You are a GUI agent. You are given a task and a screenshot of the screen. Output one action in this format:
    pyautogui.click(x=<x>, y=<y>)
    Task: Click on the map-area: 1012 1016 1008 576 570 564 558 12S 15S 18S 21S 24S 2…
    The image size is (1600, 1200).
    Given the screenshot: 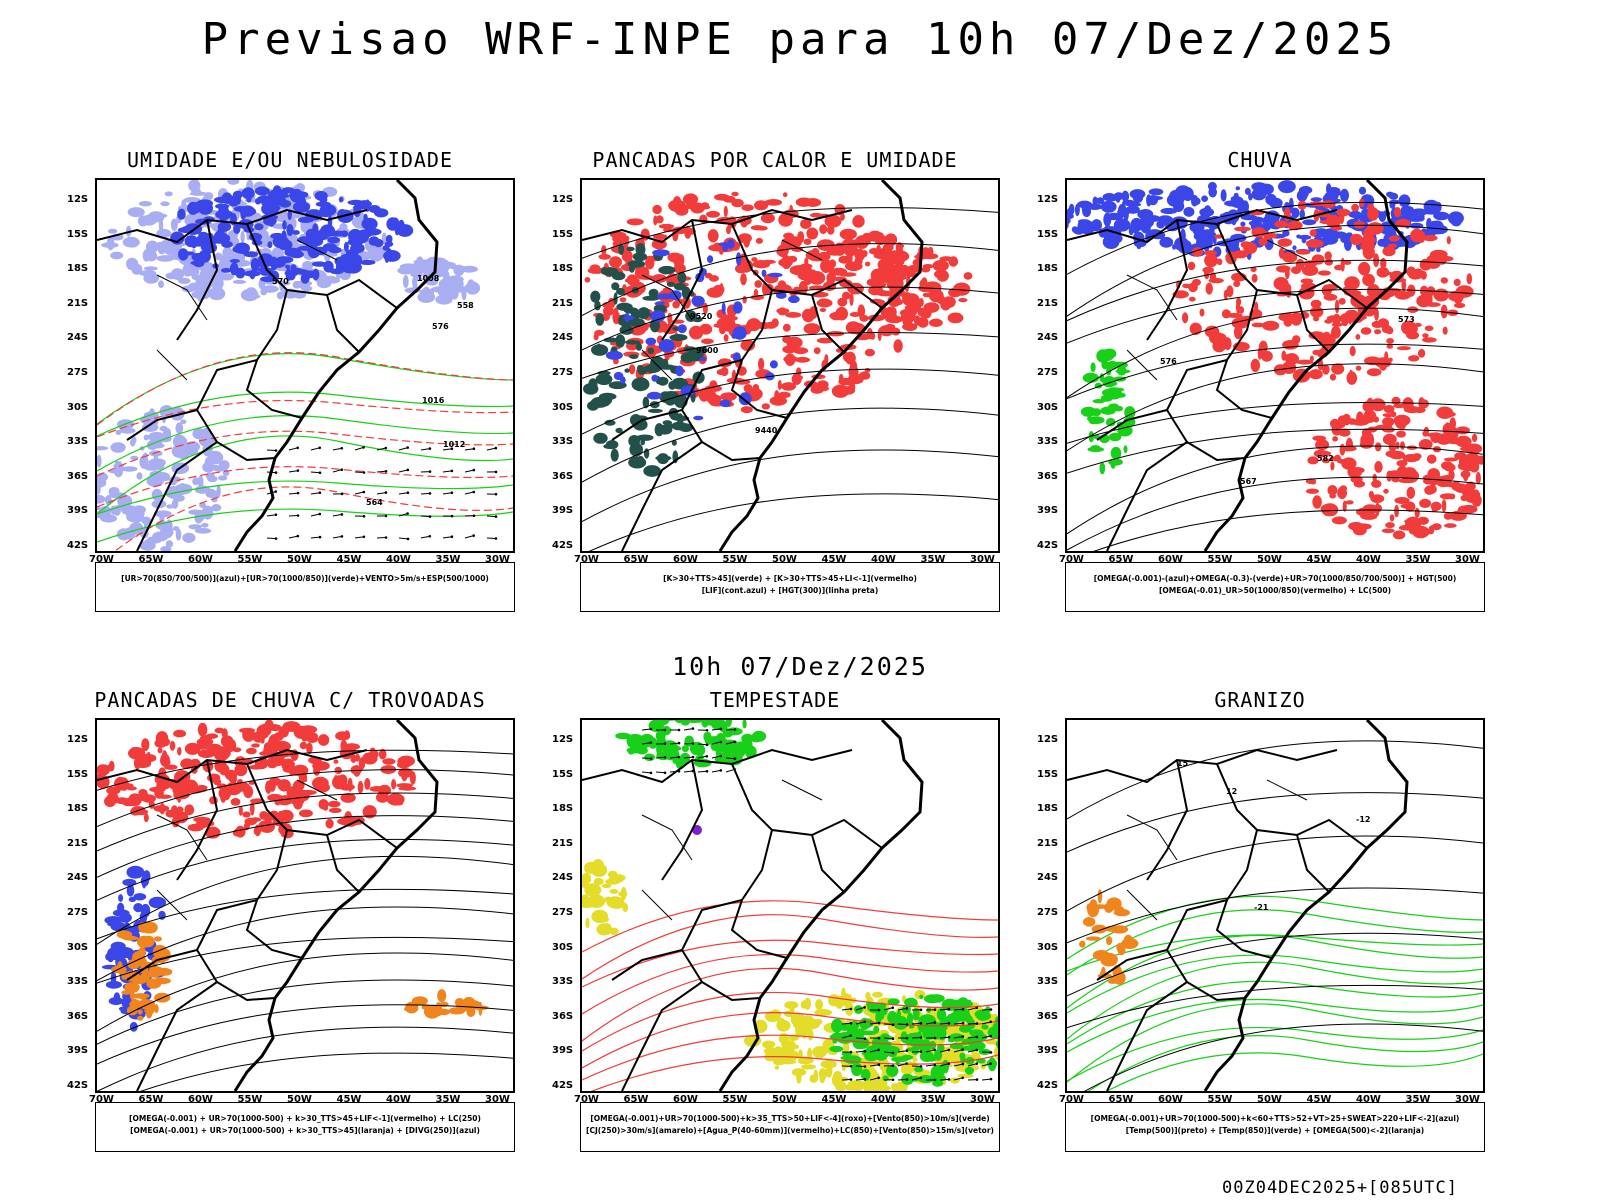 What is the action you would take?
    pyautogui.click(x=291, y=371)
    